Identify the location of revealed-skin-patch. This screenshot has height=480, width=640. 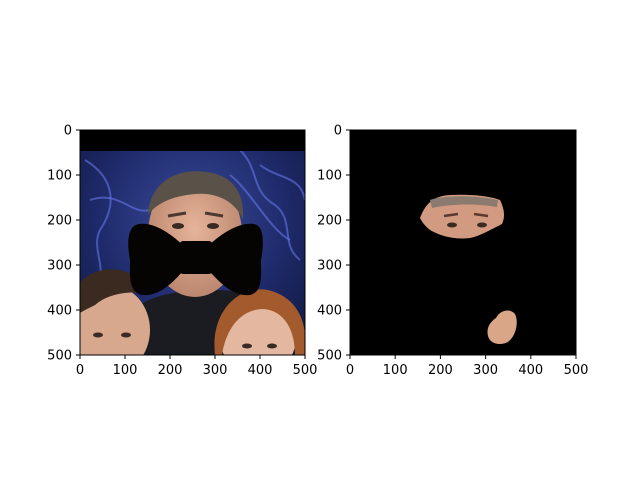
(502, 327).